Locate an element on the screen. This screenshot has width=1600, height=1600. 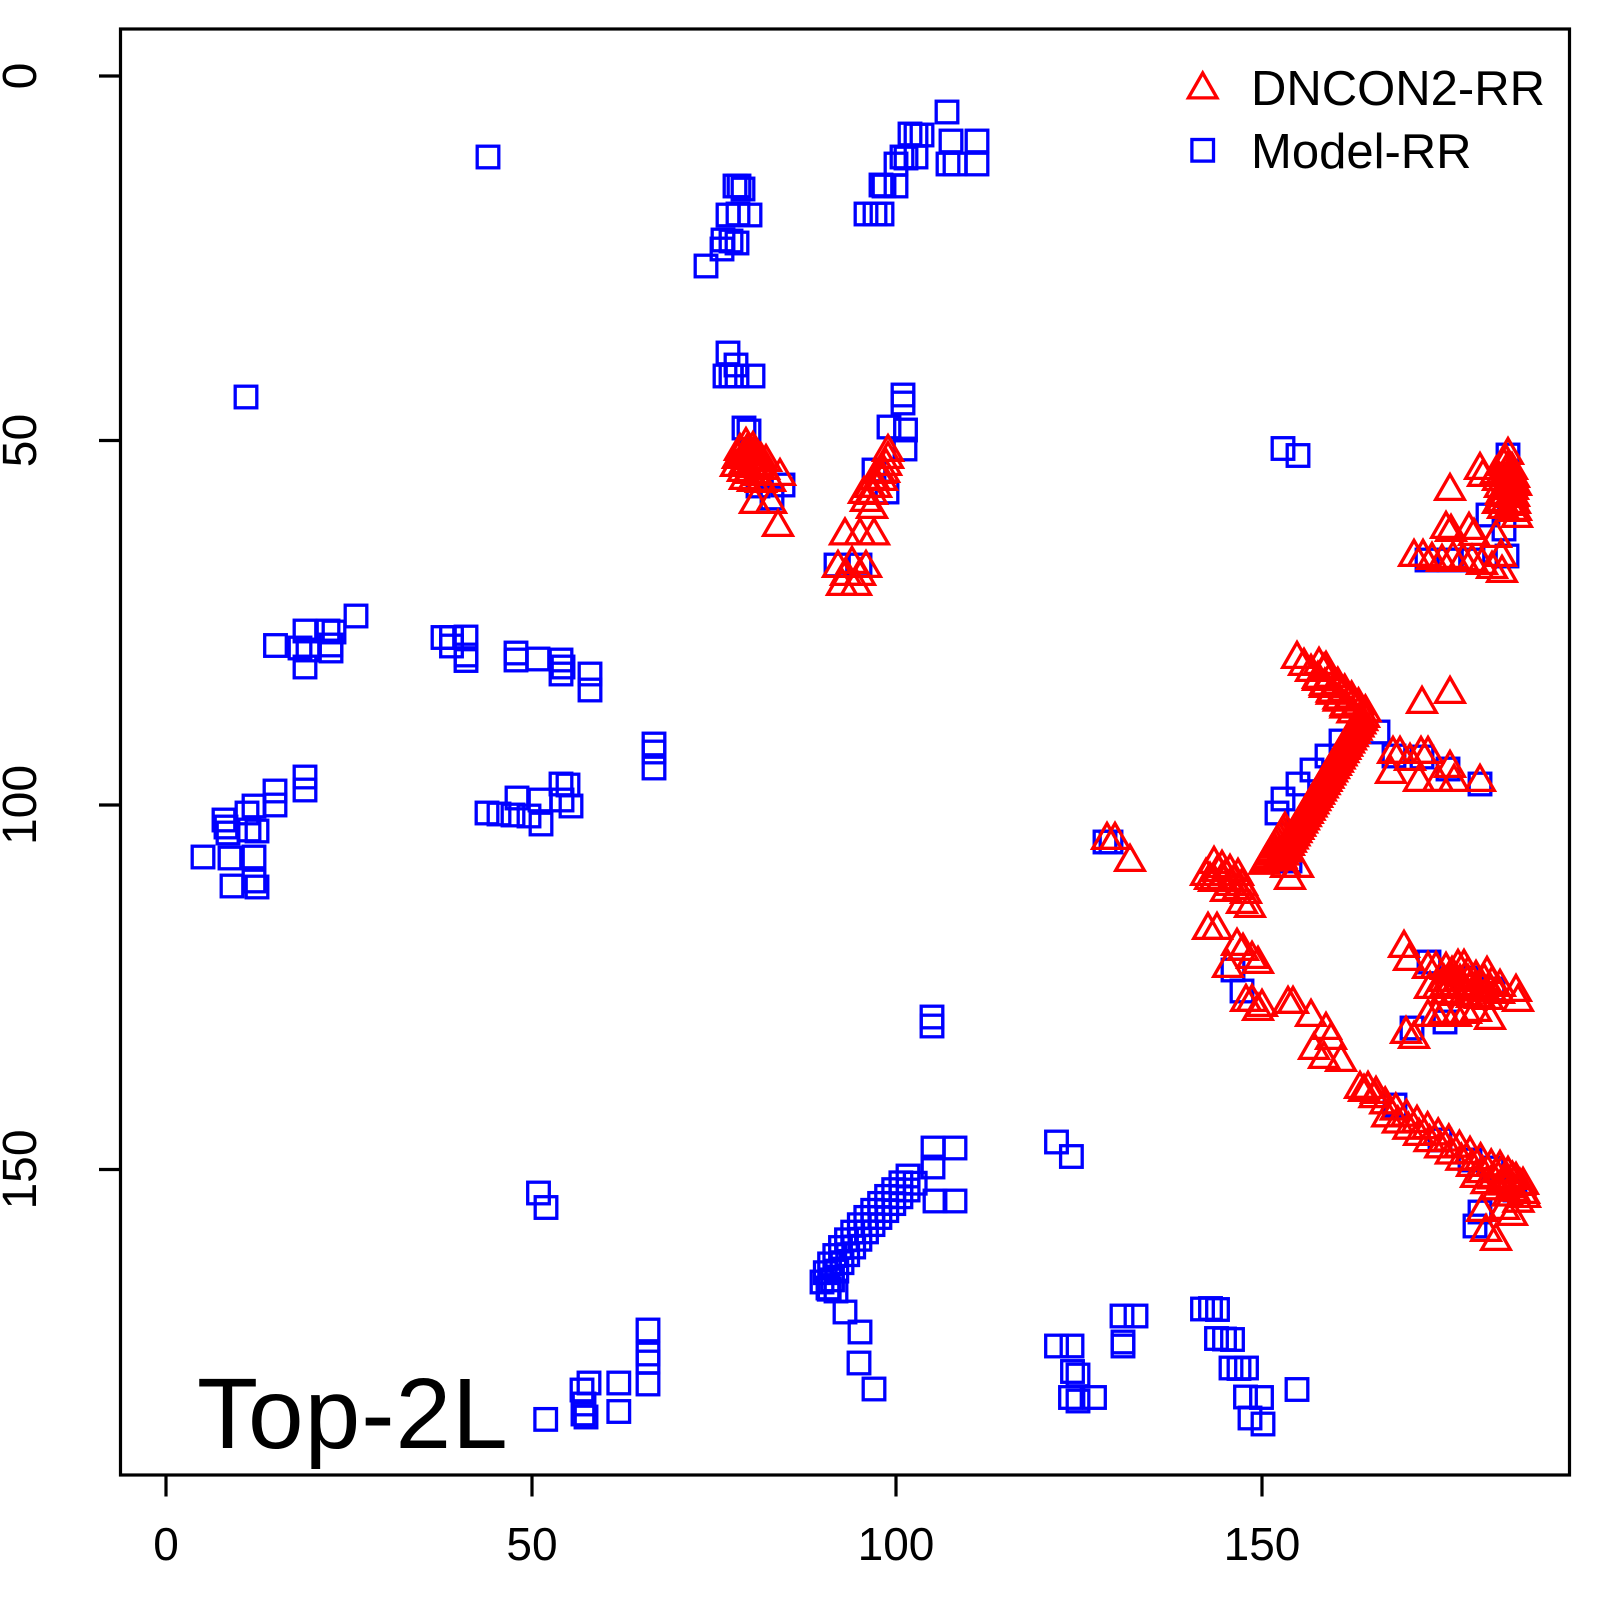
svg-text: DNCON2-RR is located at coordinates (1398, 89).